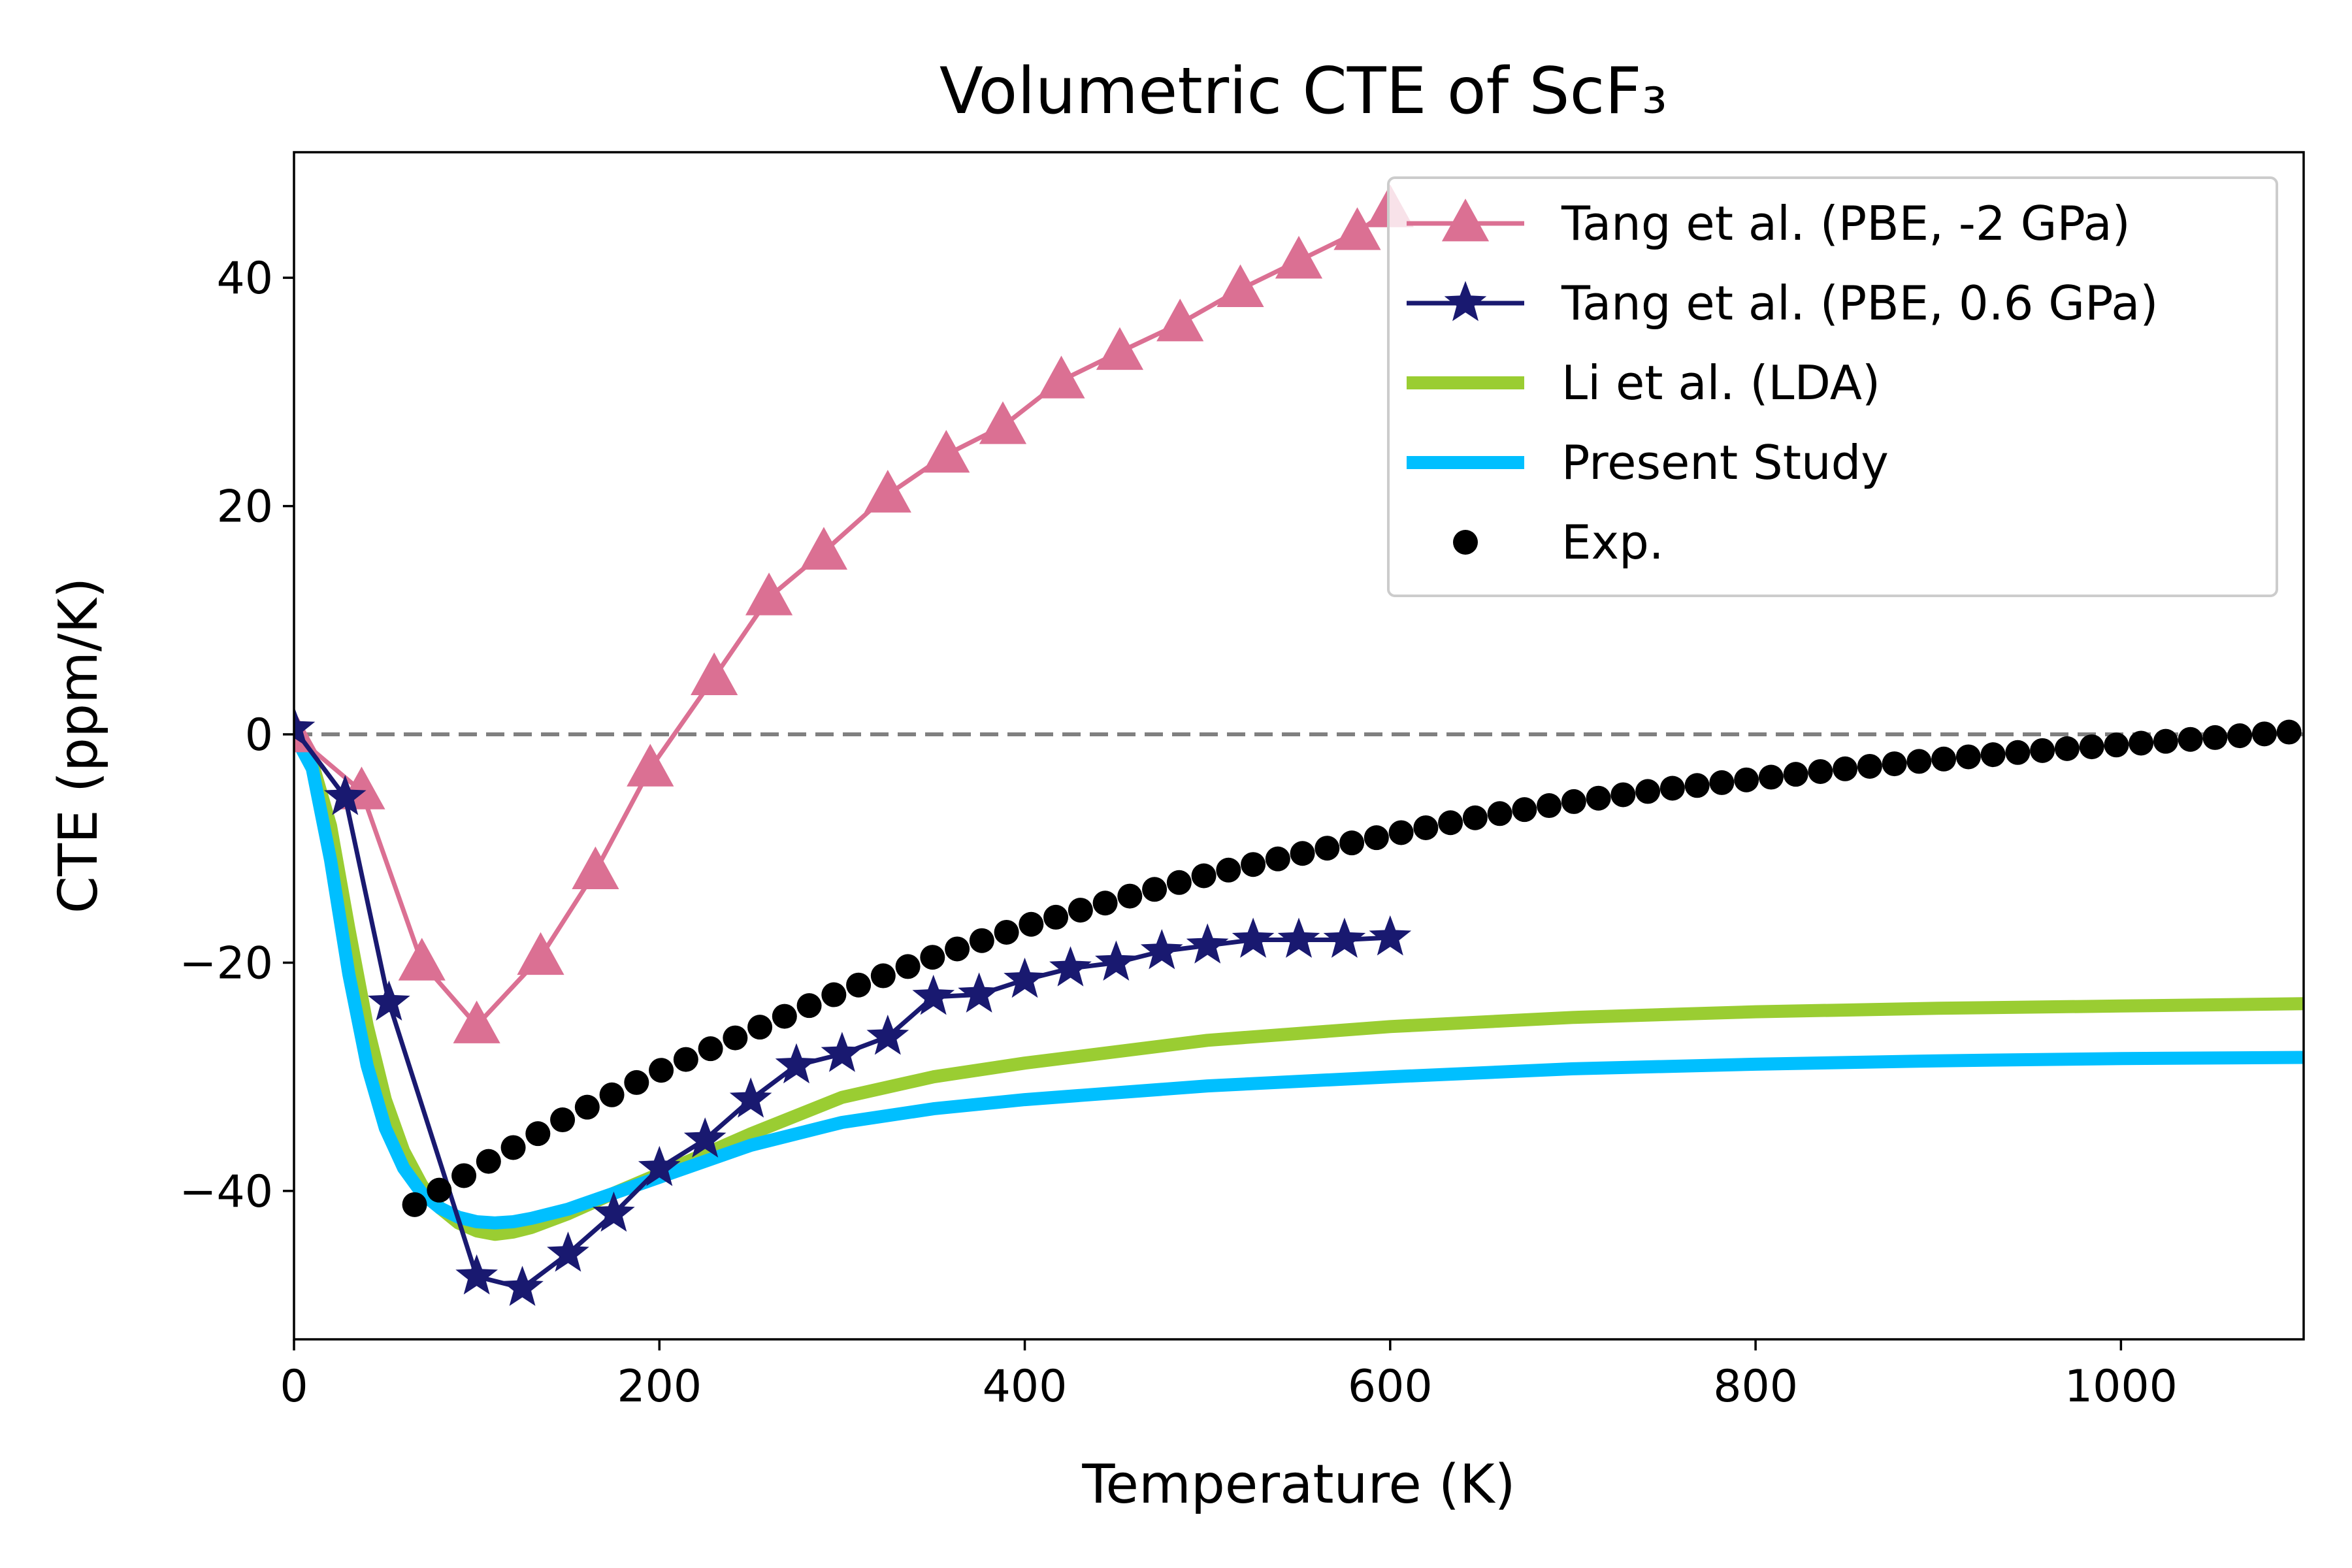 This screenshot has height=1568, width=2352. What do you see at coordinates (1390, 1387) in the screenshot?
I see `x-tick-label: 600` at bounding box center [1390, 1387].